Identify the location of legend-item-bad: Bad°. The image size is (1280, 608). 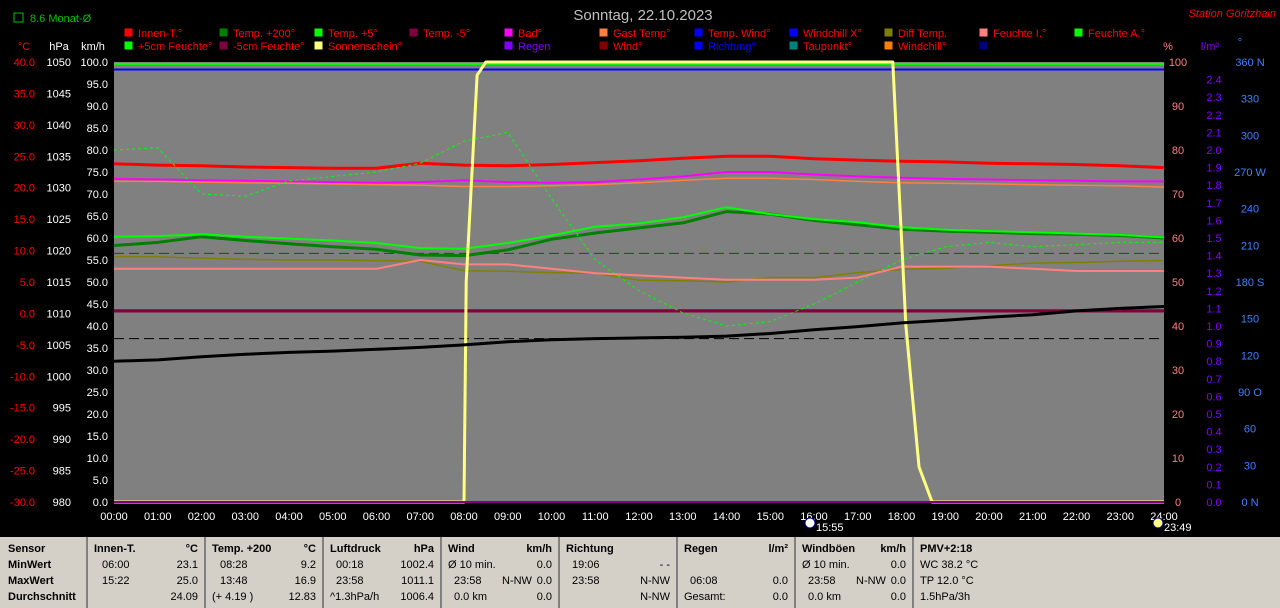
(522, 33).